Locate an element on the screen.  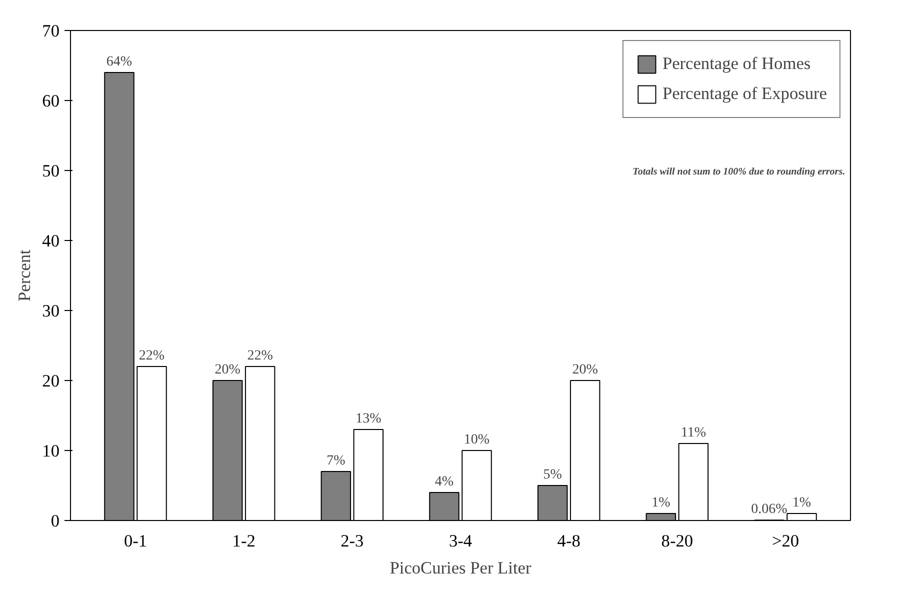
x-tick-label: 4-8 is located at coordinates (568, 541).